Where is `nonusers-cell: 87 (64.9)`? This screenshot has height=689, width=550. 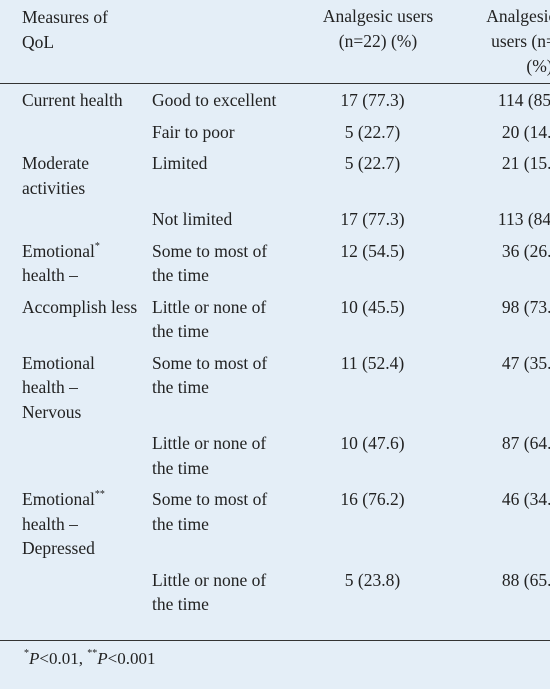
nonusers-cell: 87 (64.9) is located at coordinates (525, 443).